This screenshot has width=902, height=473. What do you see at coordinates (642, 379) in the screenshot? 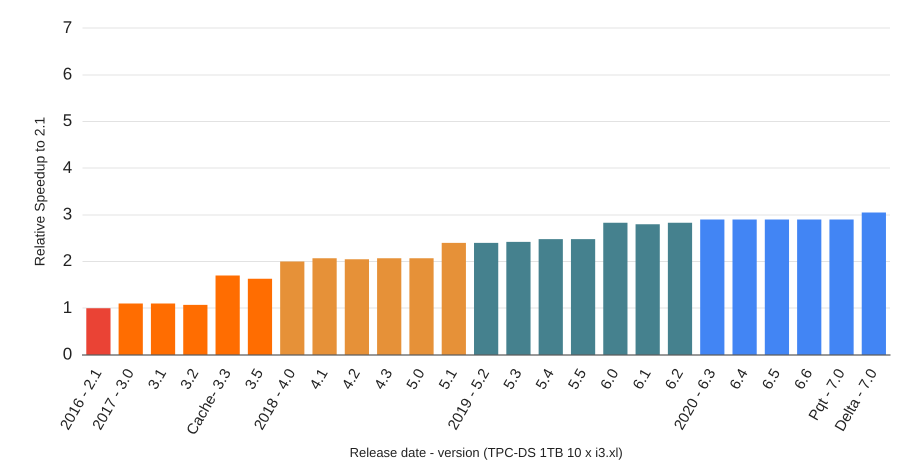
I see `x-tick-label: 6.1` at bounding box center [642, 379].